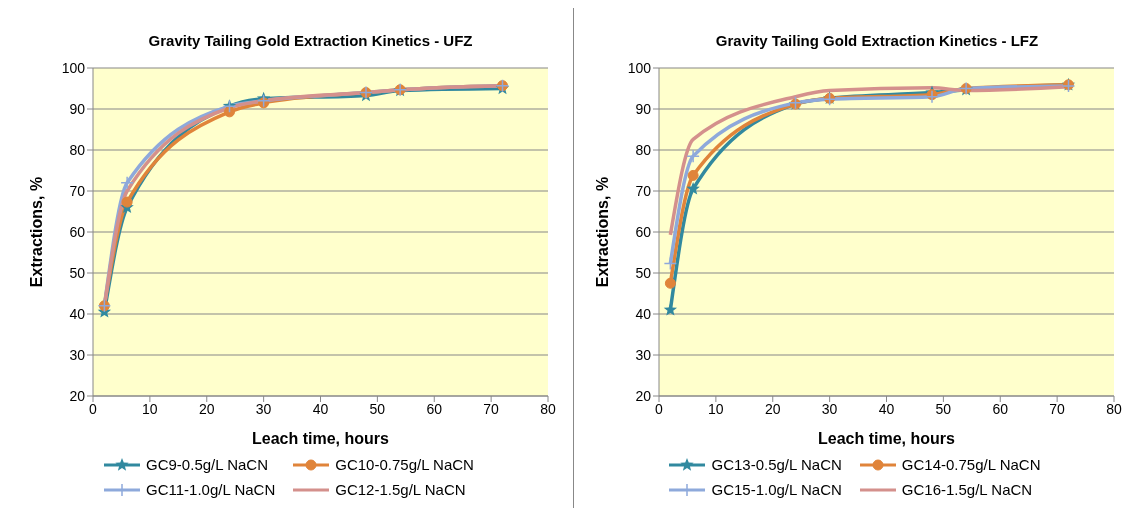 This screenshot has width=1144, height=508. I want to click on chart-title: Gravity Tailing Gold Extraction Kinetics - LFZ, so click(877, 41).